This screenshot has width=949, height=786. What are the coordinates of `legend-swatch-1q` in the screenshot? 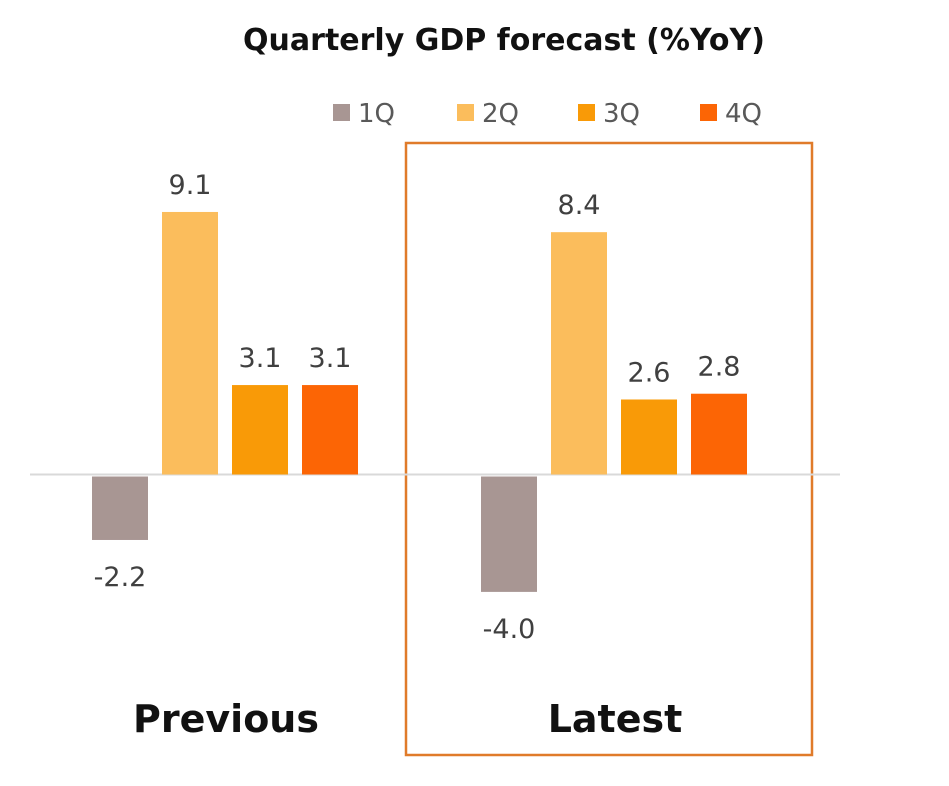 It's located at (341, 112).